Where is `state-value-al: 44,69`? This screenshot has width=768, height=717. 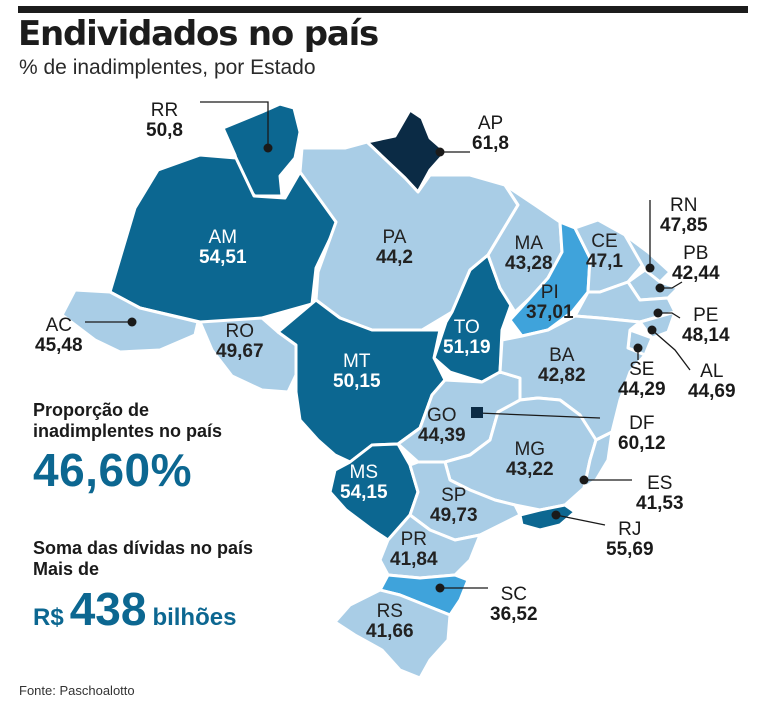 state-value-al: 44,69 is located at coordinates (712, 391).